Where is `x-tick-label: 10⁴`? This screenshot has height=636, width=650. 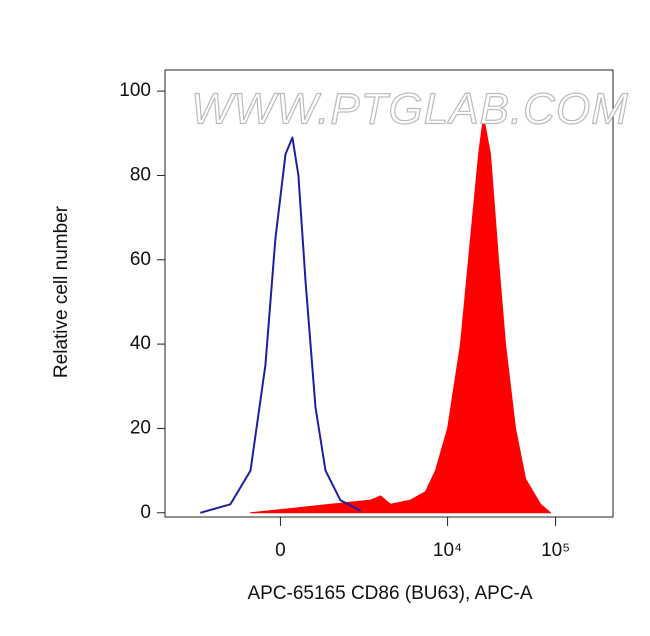 x-tick-label: 10⁴ is located at coordinates (447, 550).